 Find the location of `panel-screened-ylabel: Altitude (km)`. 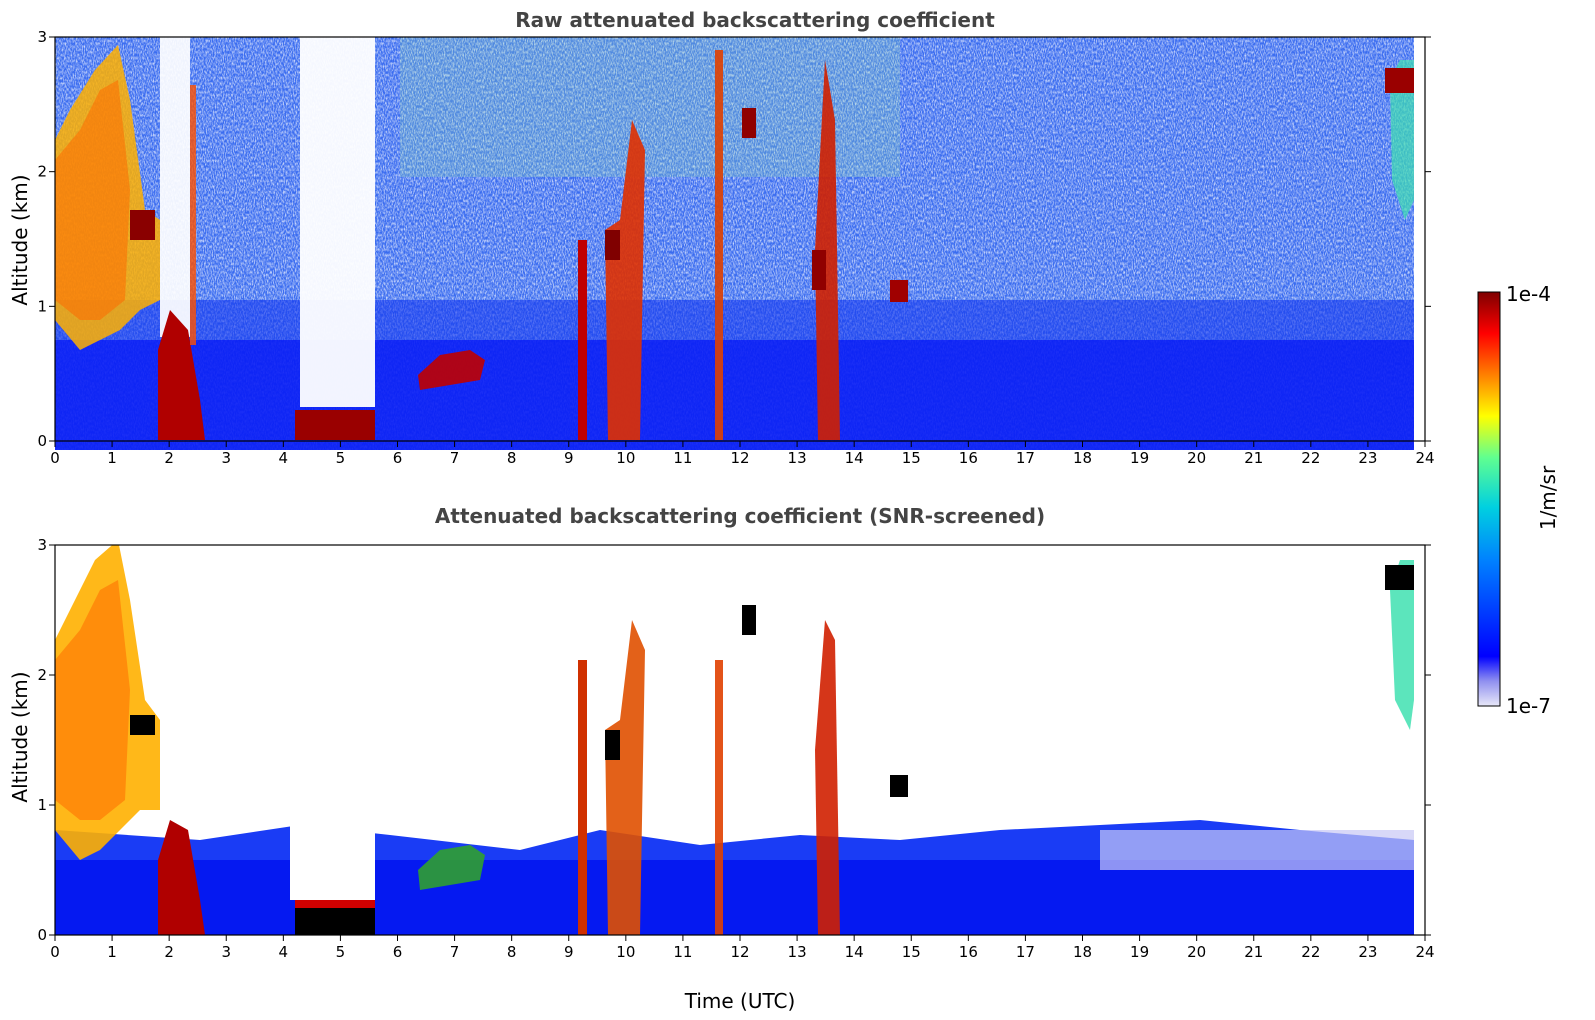

panel-screened-ylabel: Altitude (km) is located at coordinates (20, 736).